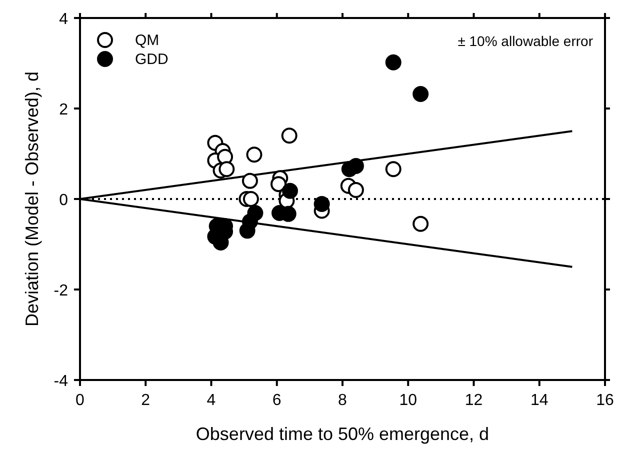 The image size is (617, 458). What do you see at coordinates (61, 291) in the screenshot?
I see `y-tick-label: -2` at bounding box center [61, 291].